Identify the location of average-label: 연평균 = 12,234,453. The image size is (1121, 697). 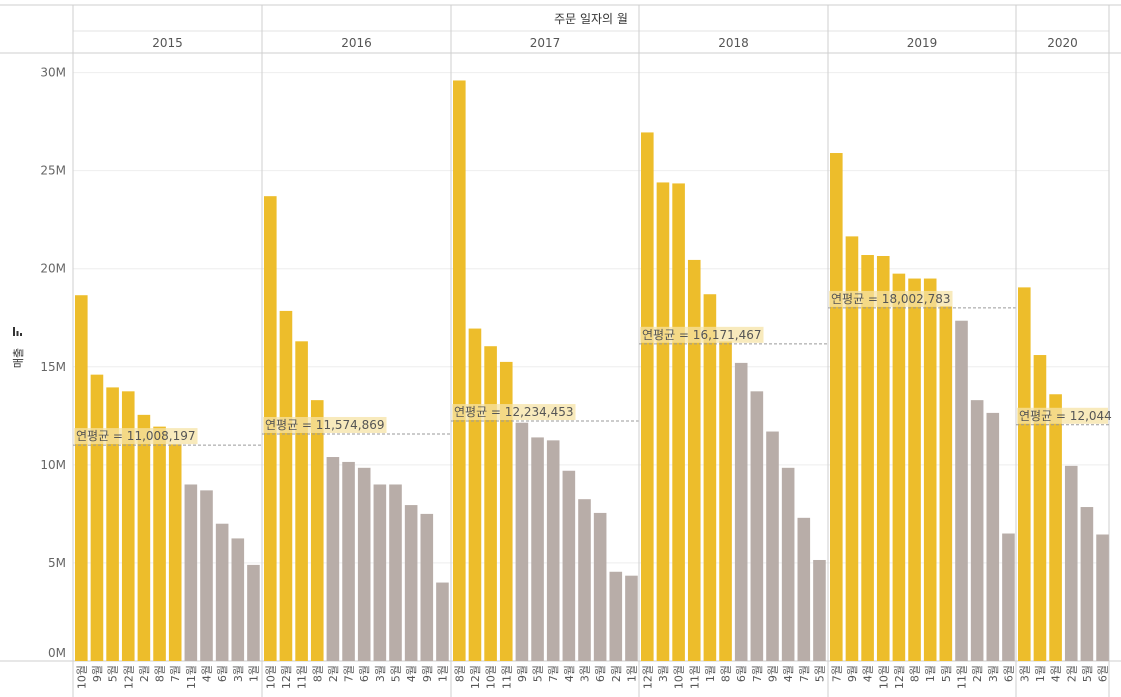
(514, 412).